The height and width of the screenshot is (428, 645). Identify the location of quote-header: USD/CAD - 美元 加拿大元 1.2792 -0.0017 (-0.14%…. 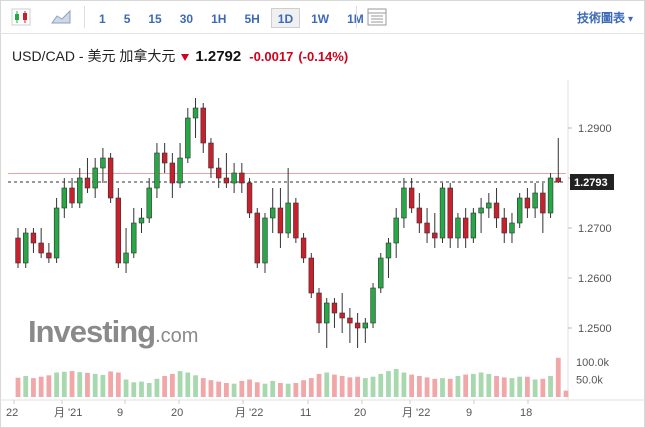
(180, 56).